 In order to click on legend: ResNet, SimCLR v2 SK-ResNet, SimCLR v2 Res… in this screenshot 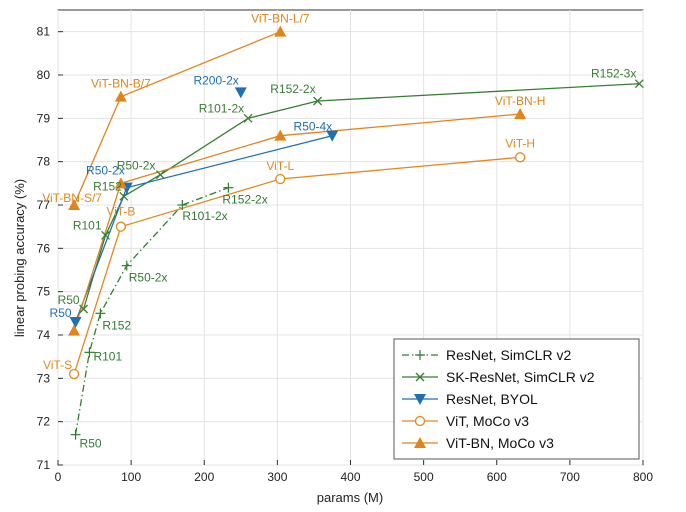, I will do `click(516, 399)`.